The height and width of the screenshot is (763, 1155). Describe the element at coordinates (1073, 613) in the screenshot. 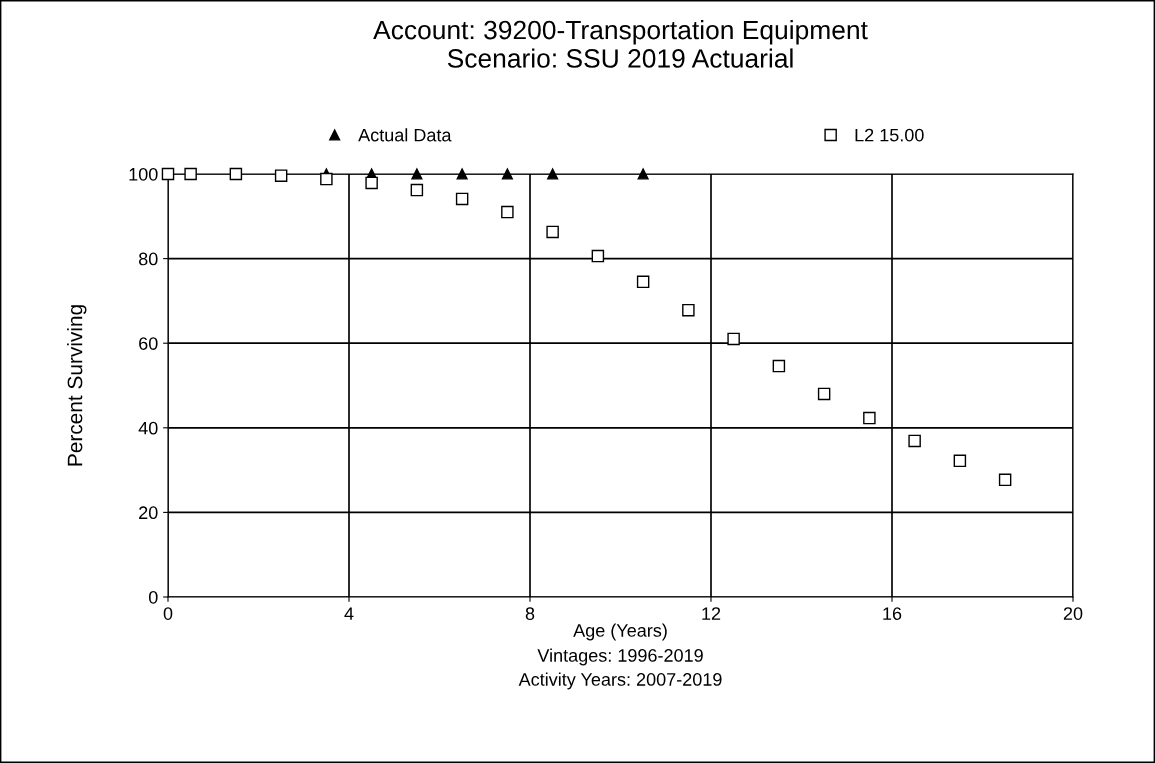

I see `x-tick-label: 20` at that location.